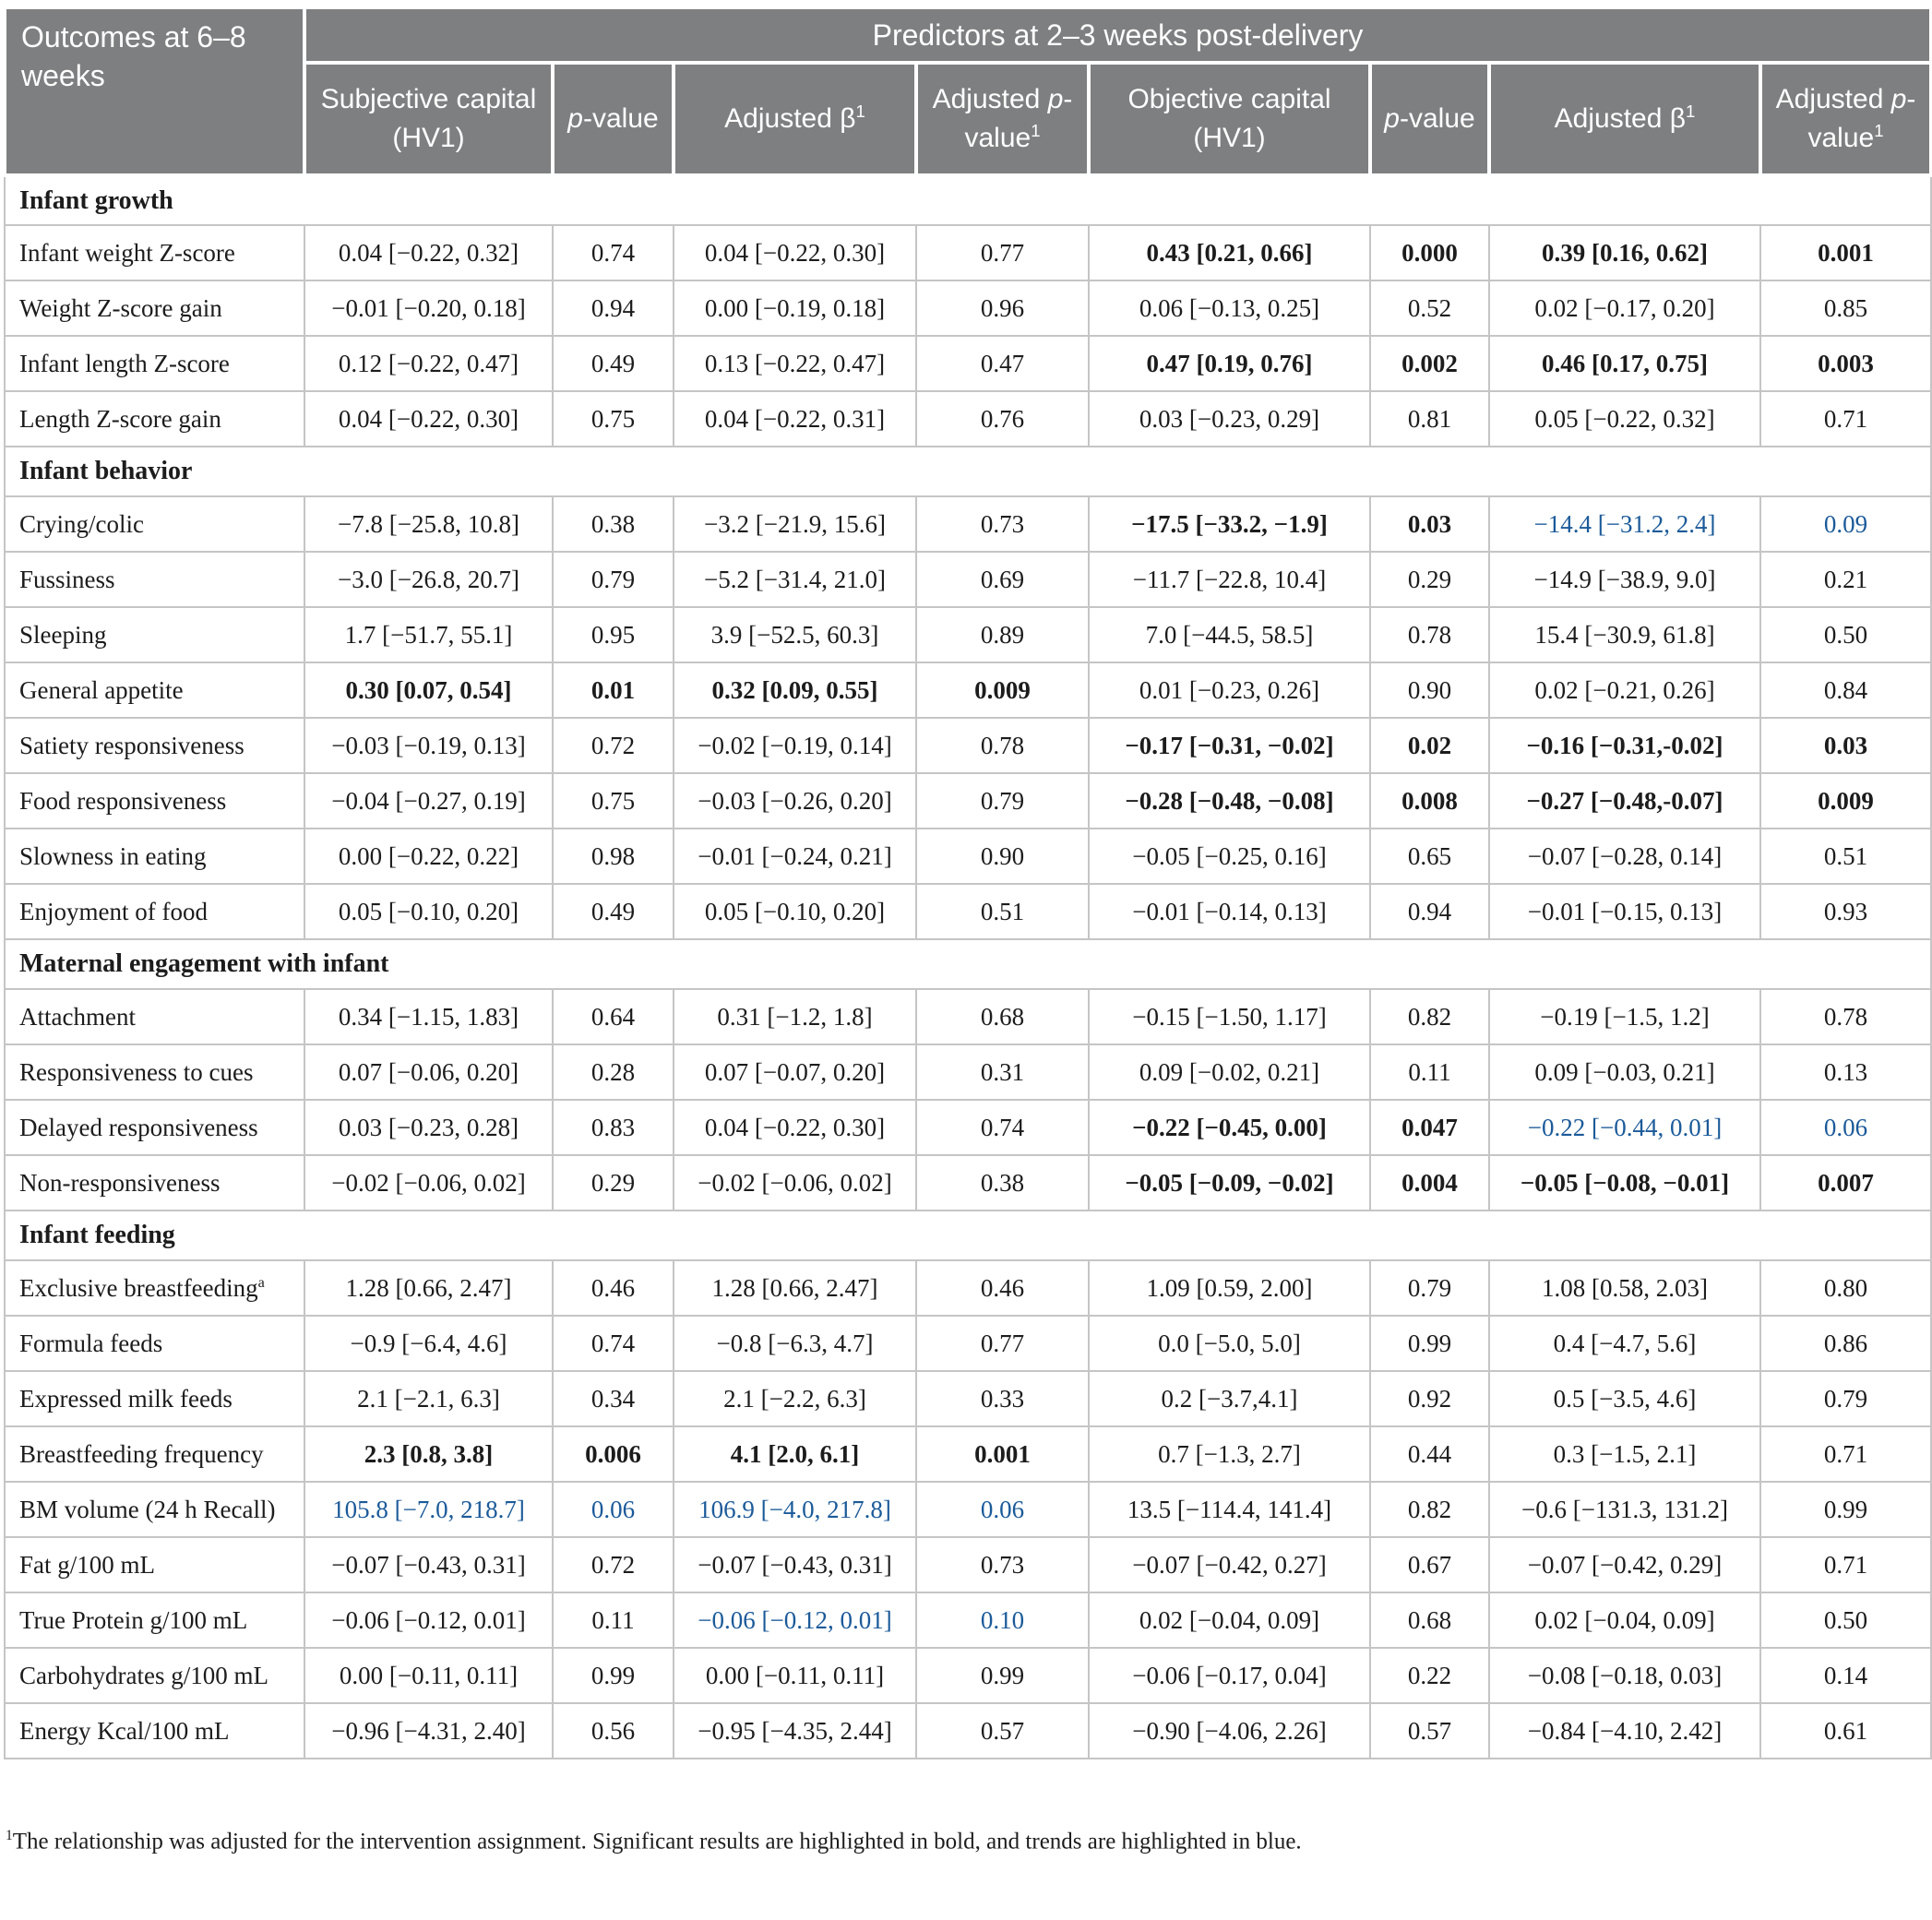 This screenshot has width=1932, height=1920. Describe the element at coordinates (87, 1564) in the screenshot. I see `row-label-text: Fat g/100 mL` at that location.